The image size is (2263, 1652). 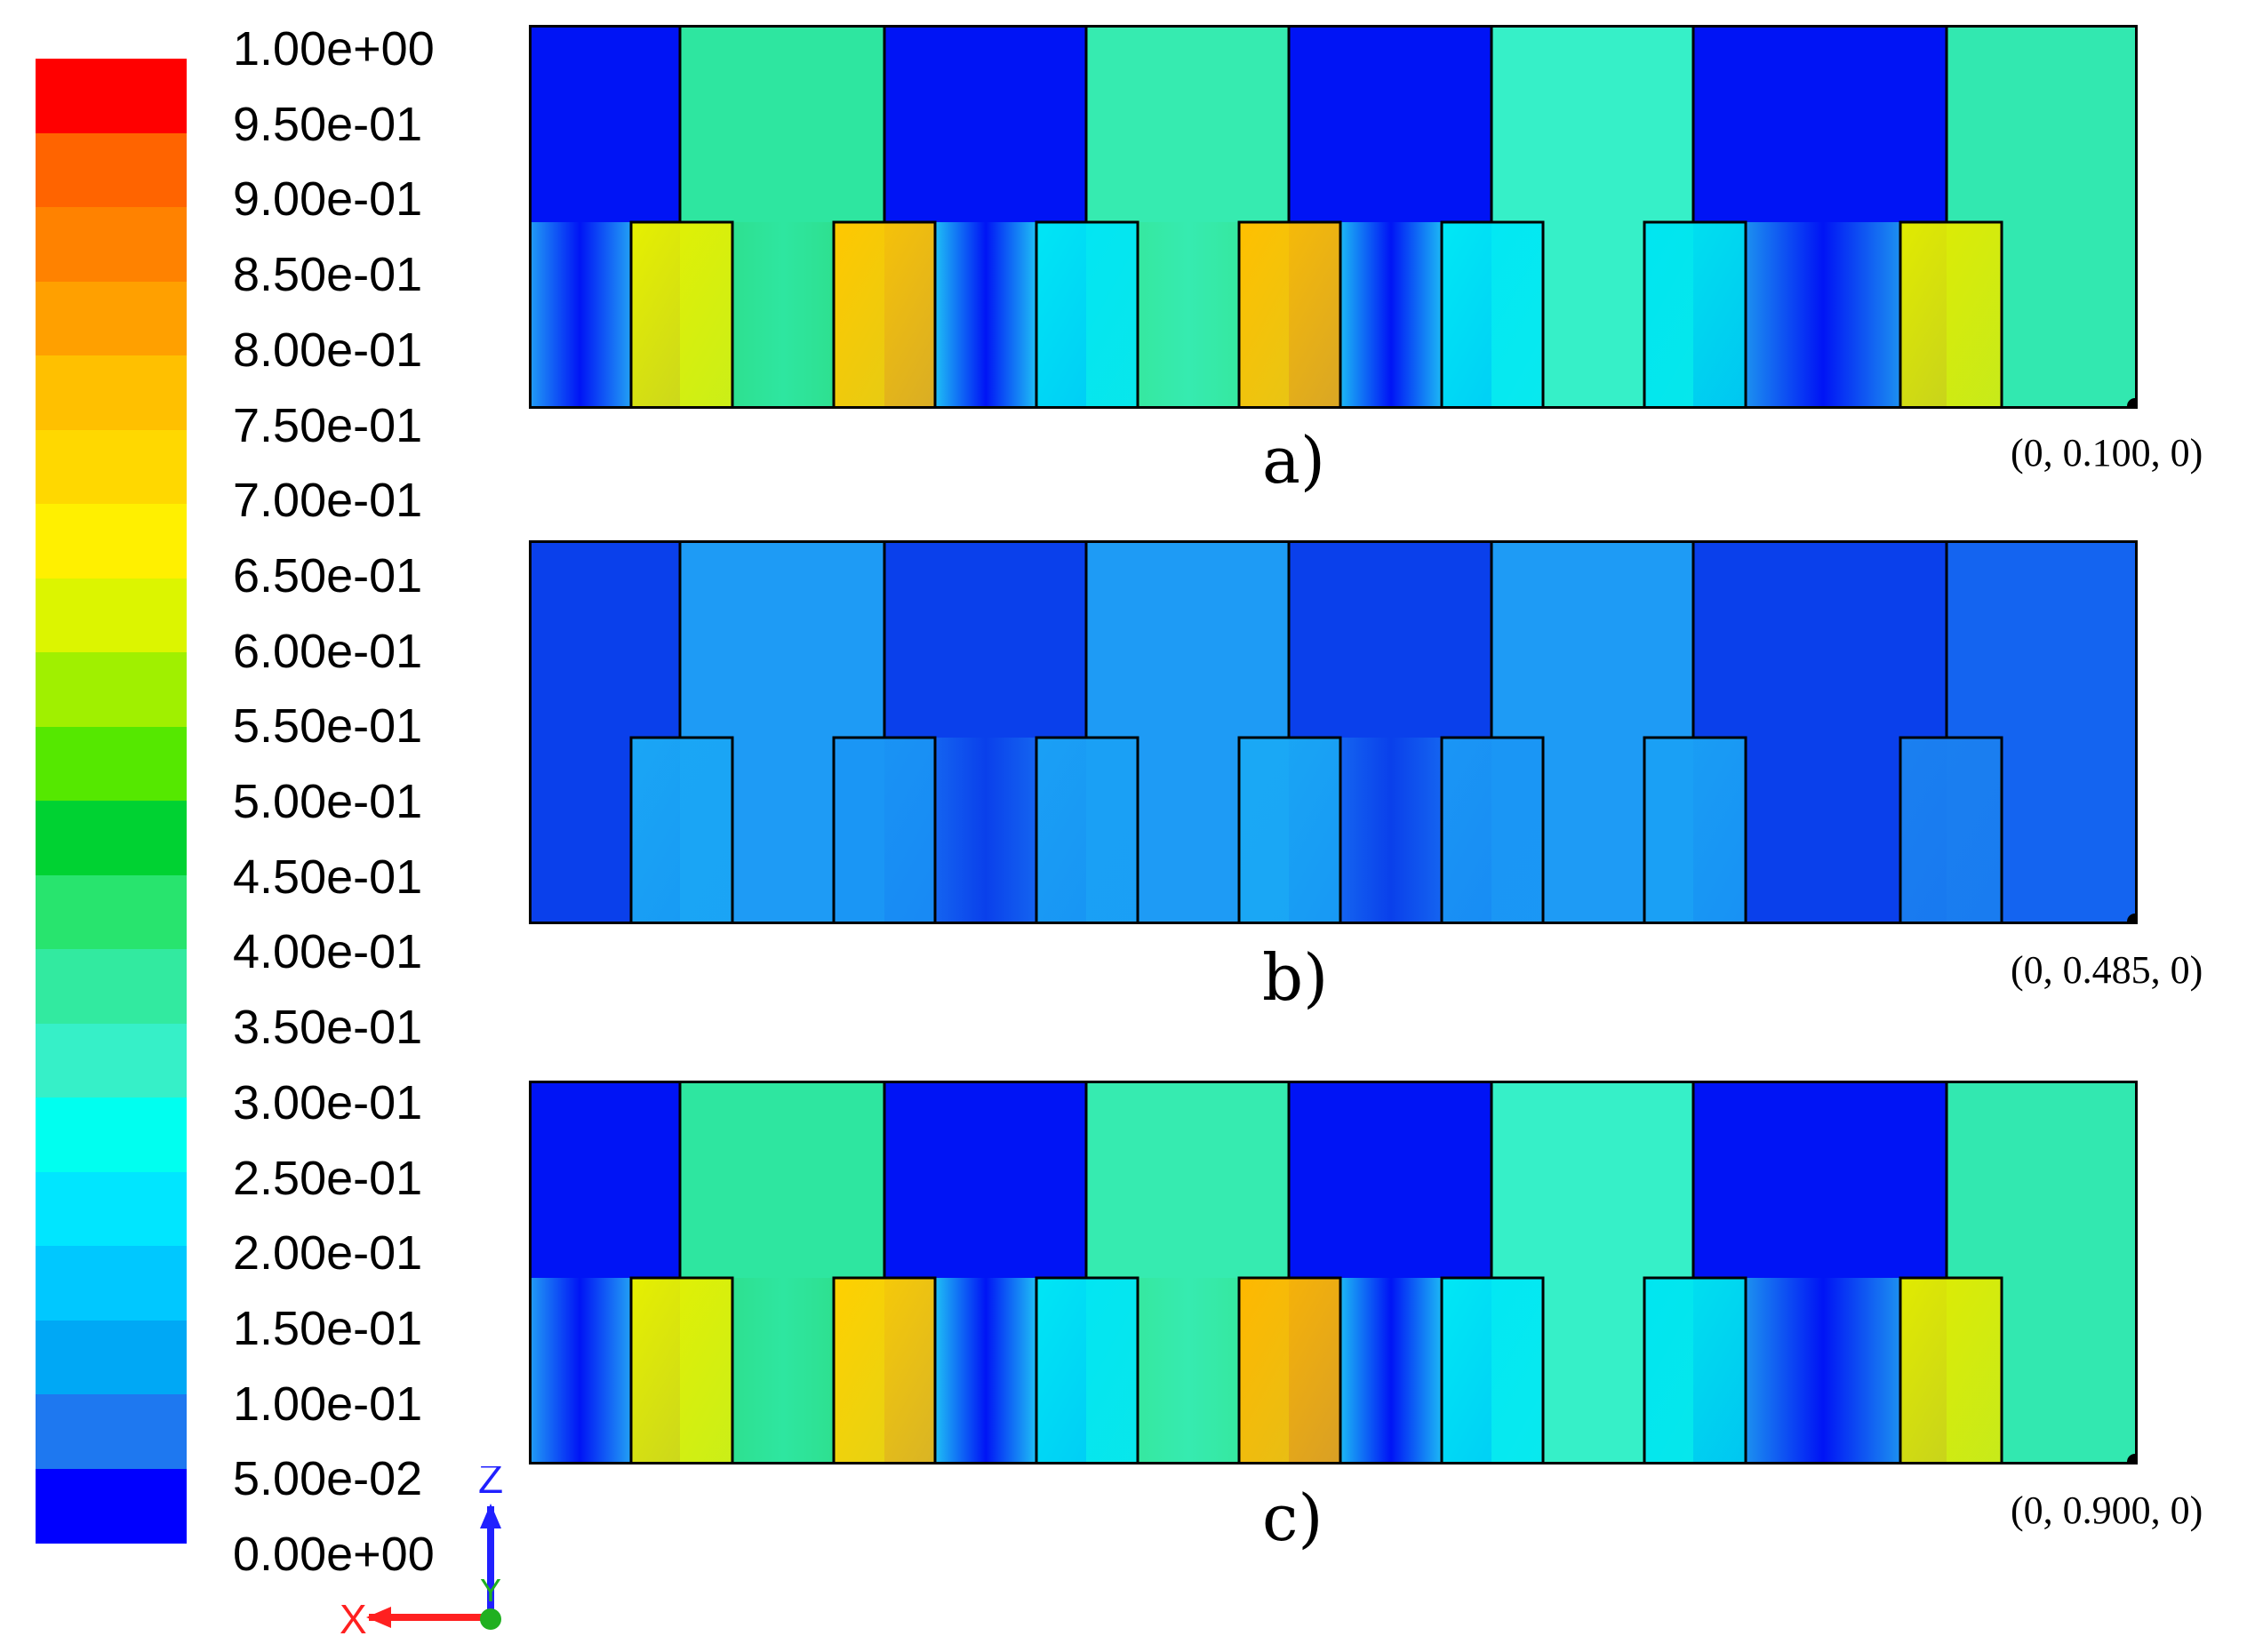 I want to click on panel-label-a: a), so click(x=1294, y=460).